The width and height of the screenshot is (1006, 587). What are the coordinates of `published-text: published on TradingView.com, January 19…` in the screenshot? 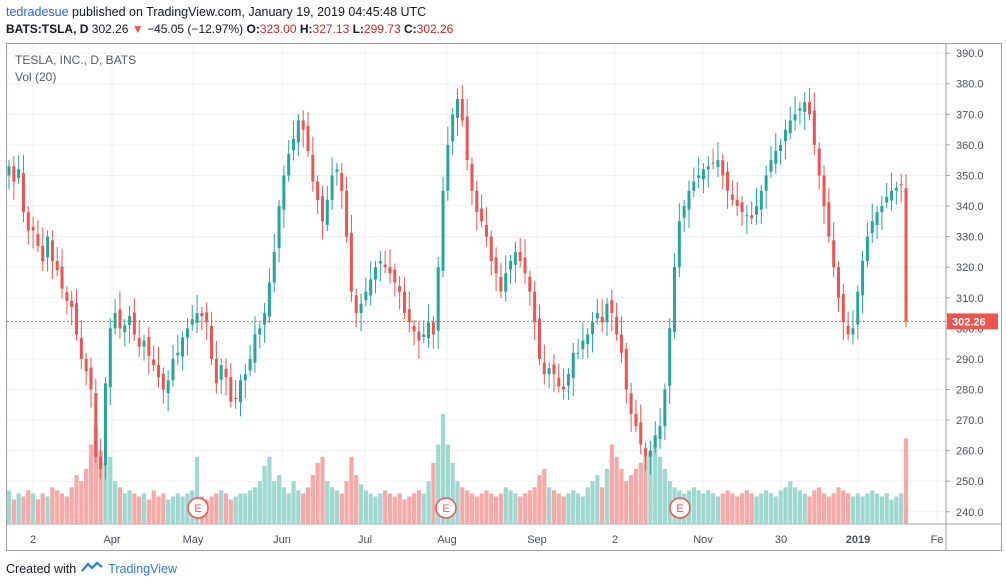 It's located at (249, 12).